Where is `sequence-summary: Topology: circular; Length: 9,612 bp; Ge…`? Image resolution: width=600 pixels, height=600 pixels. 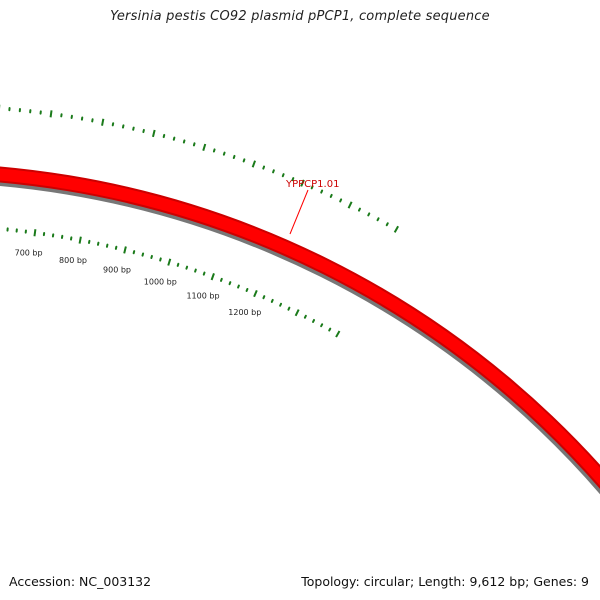 sequence-summary: Topology: circular; Length: 9,612 bp; Ge… is located at coordinates (445, 581).